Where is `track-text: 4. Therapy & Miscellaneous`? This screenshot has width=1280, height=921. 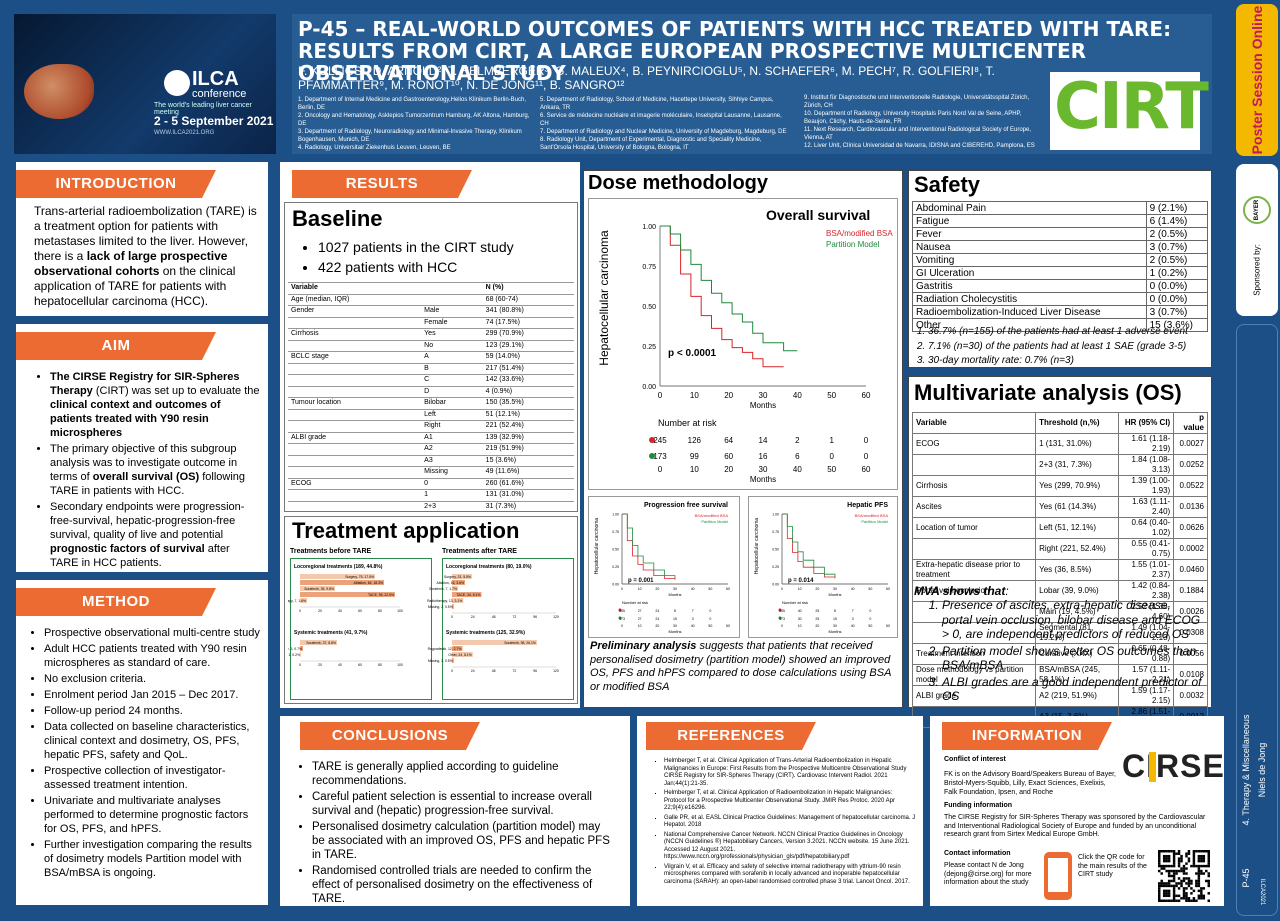 track-text: 4. Therapy & Miscellaneous is located at coordinates (1246, 770).